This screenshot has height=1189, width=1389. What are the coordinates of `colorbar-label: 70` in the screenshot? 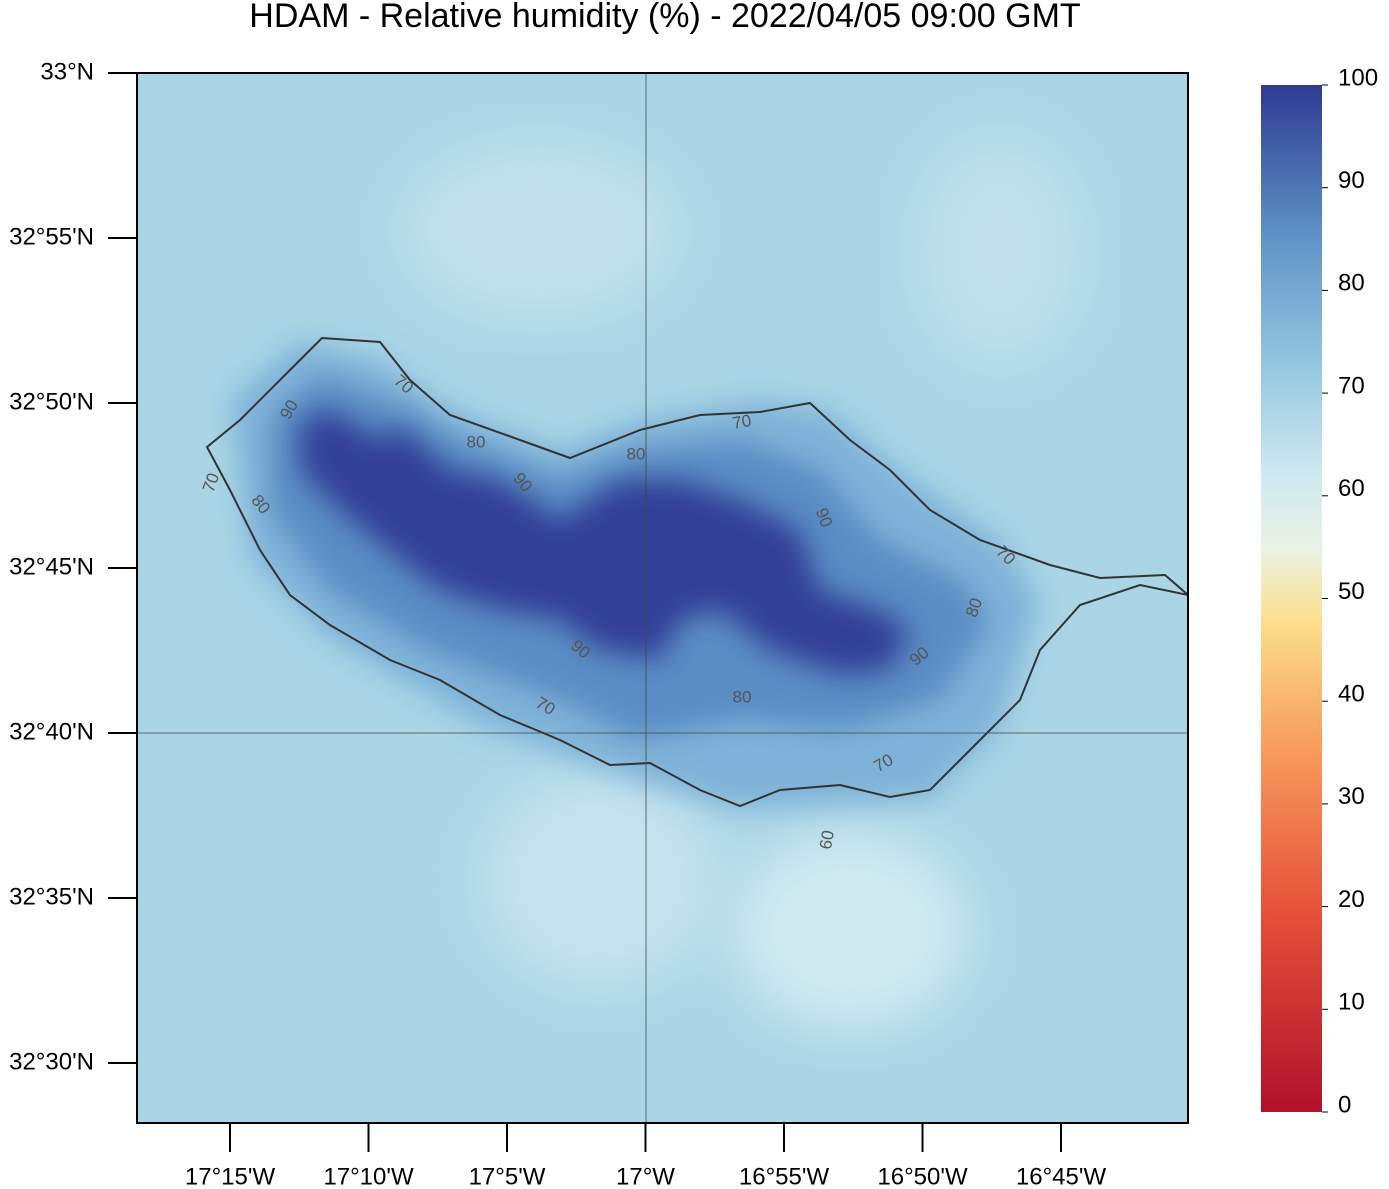 It's located at (1351, 385).